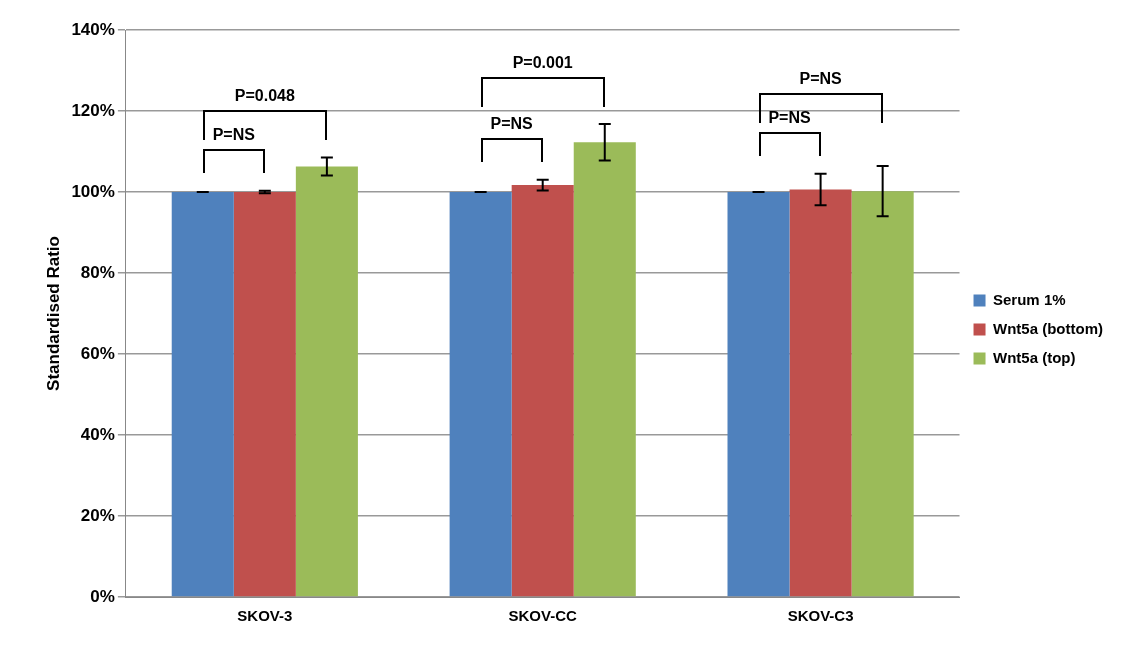  Describe the element at coordinates (93, 110) in the screenshot. I see `y-tick-label: 120%` at that location.